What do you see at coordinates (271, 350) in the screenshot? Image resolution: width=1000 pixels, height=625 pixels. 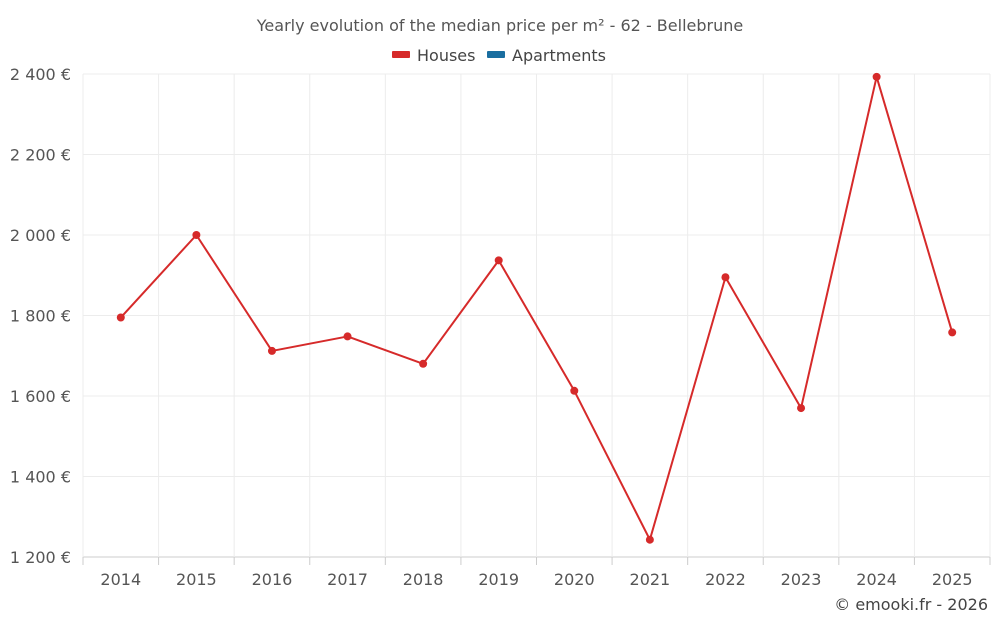 I see `houses-point-2016` at bounding box center [271, 350].